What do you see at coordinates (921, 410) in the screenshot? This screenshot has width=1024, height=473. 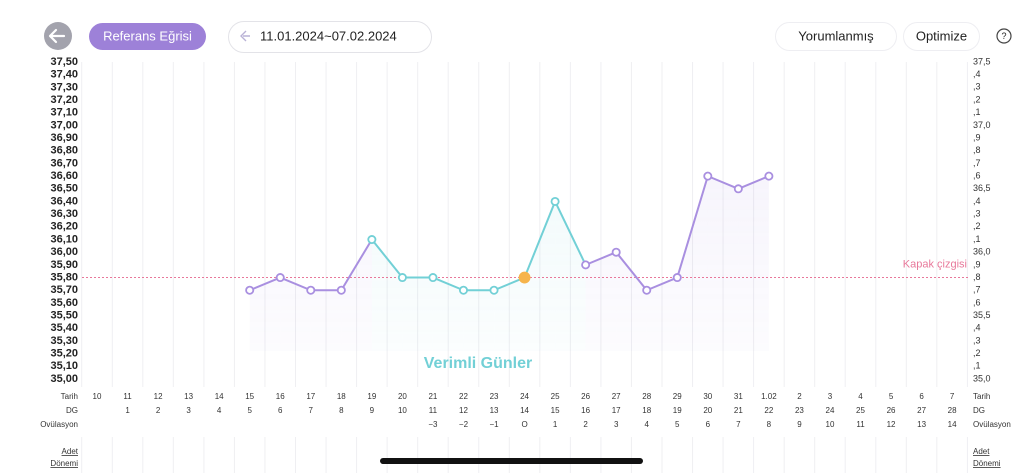 I see `dg-label: 27` at bounding box center [921, 410].